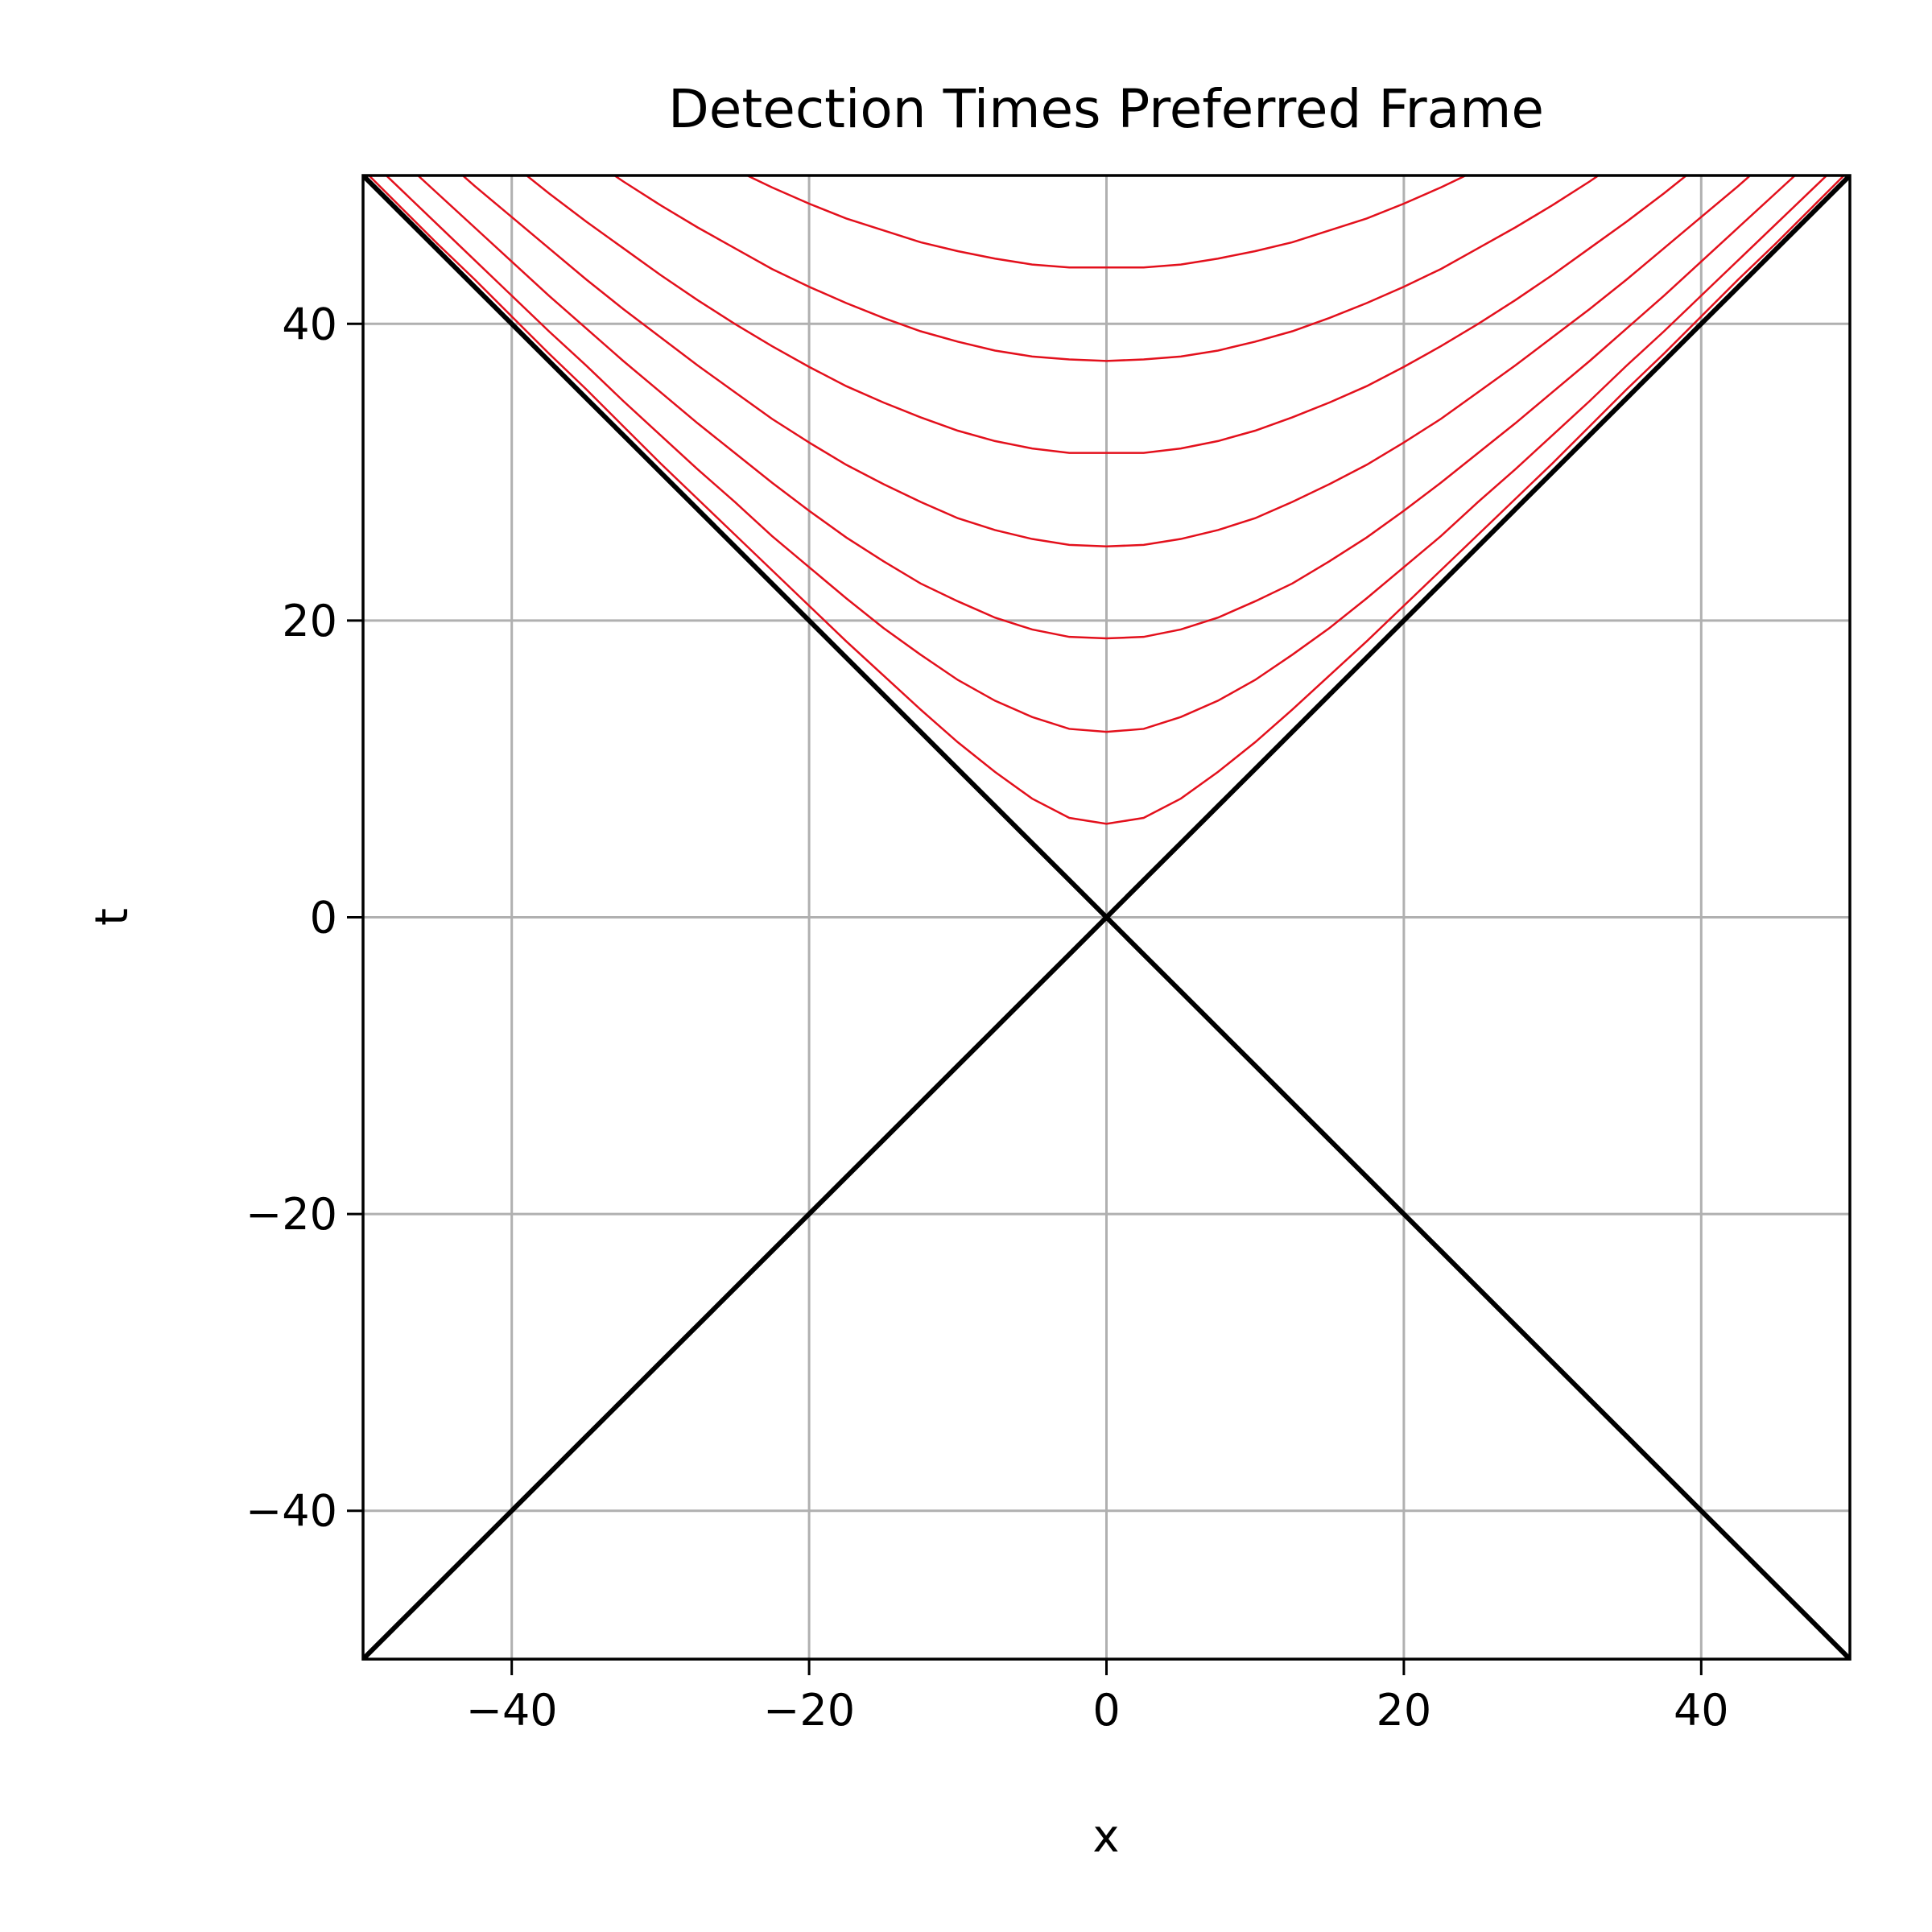  What do you see at coordinates (291, 1214) in the screenshot?
I see `y-tick-label: −20` at bounding box center [291, 1214].